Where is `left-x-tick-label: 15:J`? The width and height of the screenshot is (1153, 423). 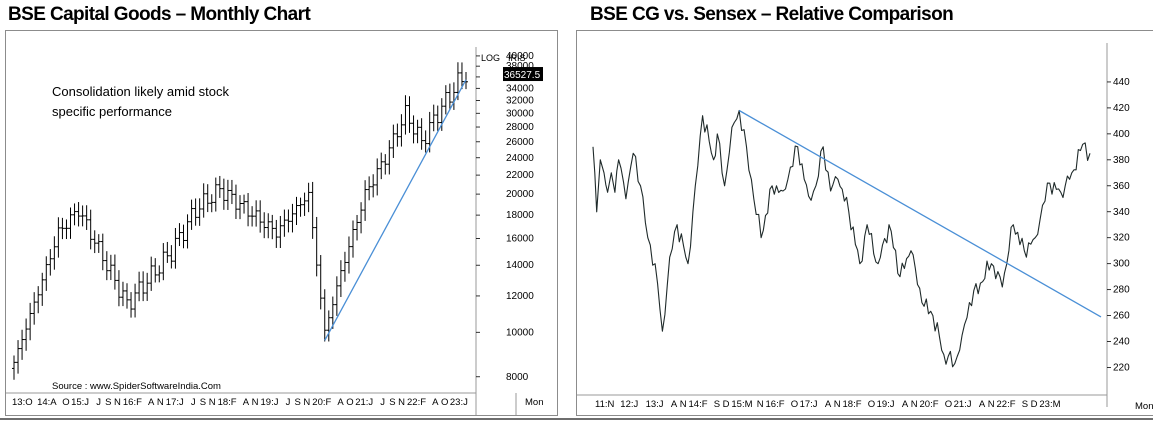 left-x-tick-label: 15:J is located at coordinates (80, 402).